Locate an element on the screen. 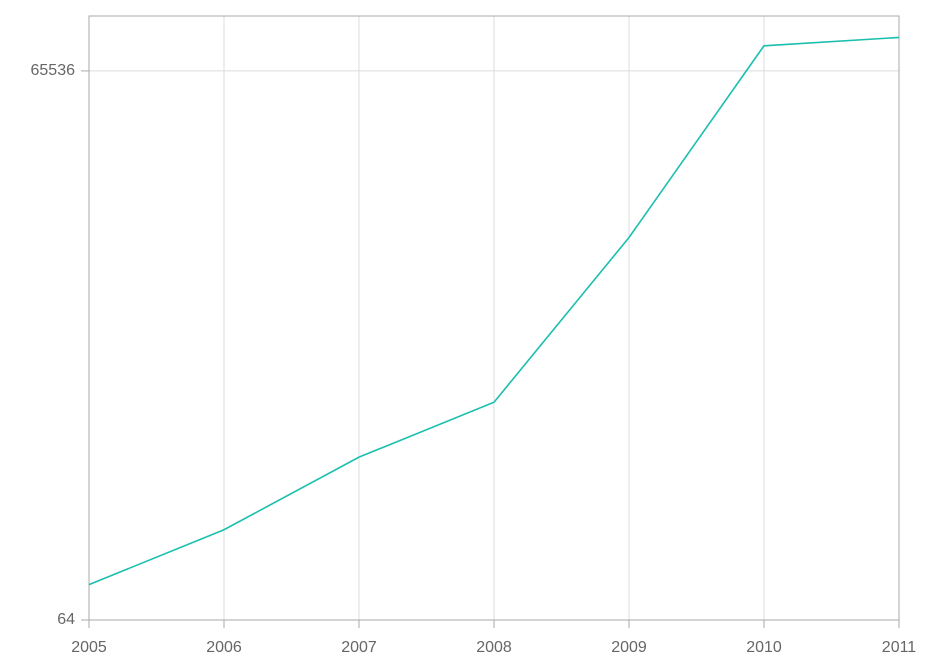 The height and width of the screenshot is (667, 932). x-tick-label: 2006 is located at coordinates (224, 647).